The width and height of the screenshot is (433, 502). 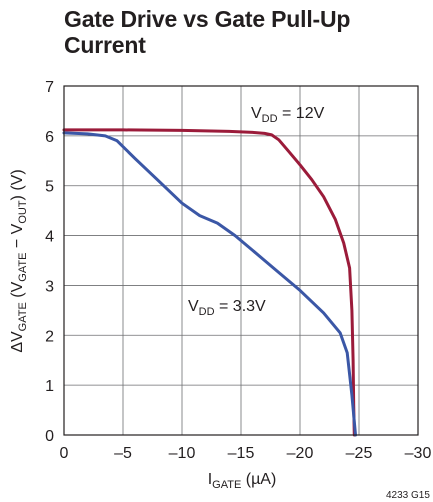 I want to click on x-tick-label: 0, so click(x=64, y=453).